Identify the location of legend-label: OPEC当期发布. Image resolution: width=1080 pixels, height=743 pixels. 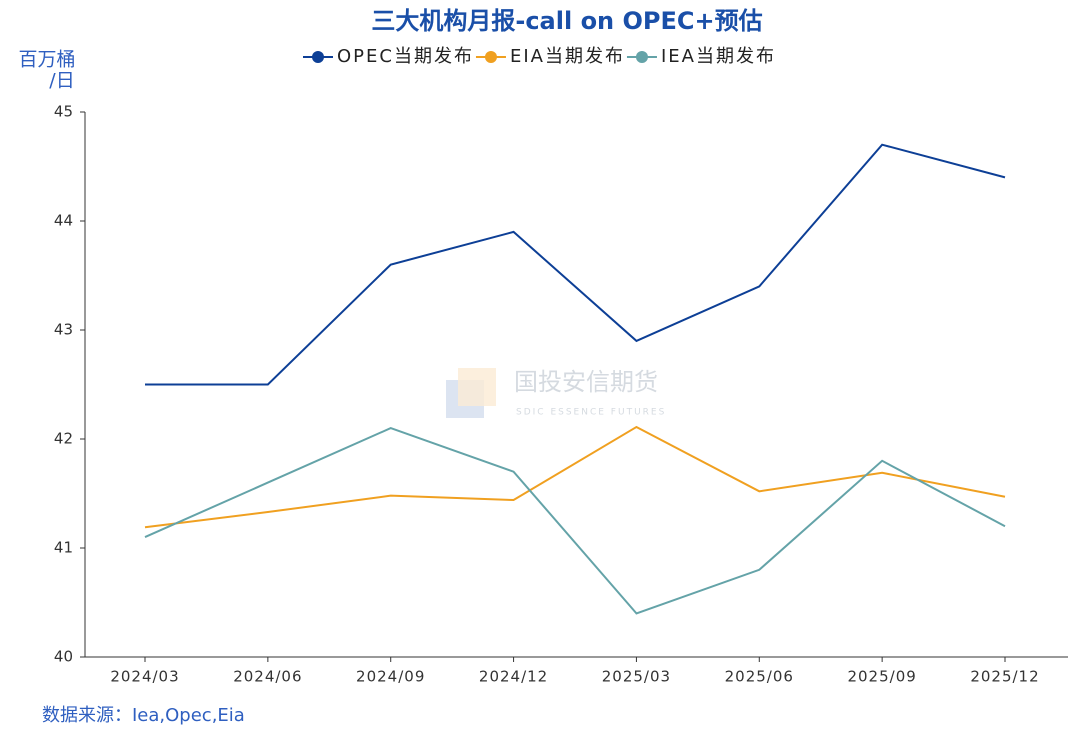
(405, 56).